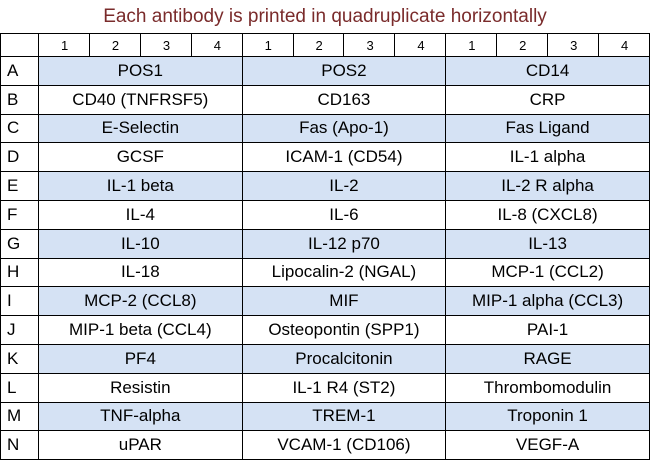  I want to click on antibody-cell: Fas Ligand, so click(547, 128).